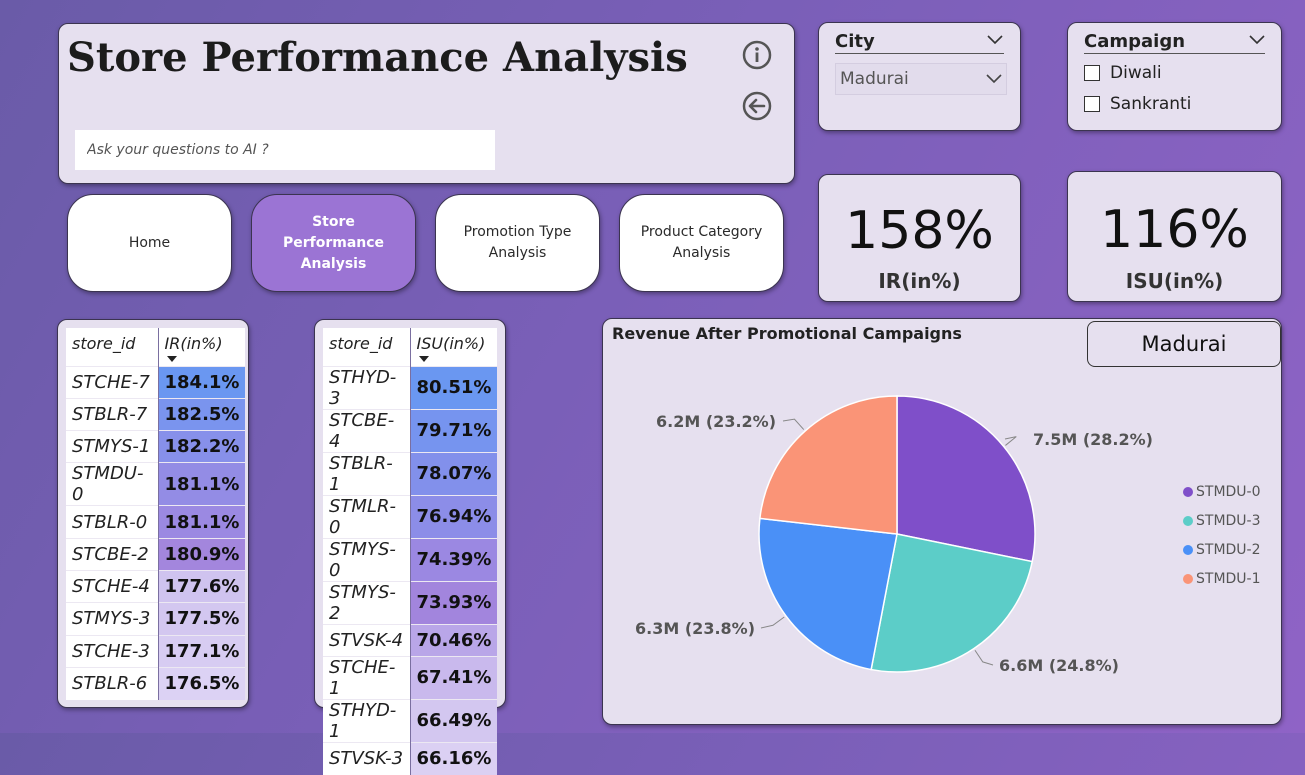 This screenshot has width=1305, height=775. Describe the element at coordinates (1137, 104) in the screenshot. I see `campaign-option-sankranti: Sankranti` at that location.